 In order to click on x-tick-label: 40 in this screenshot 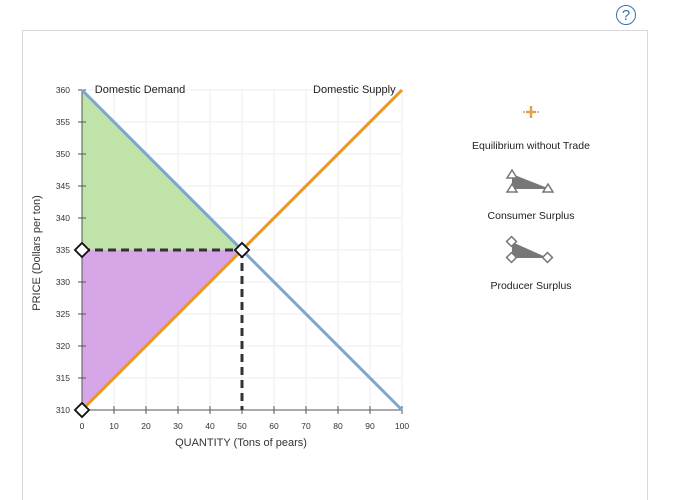, I will do `click(210, 426)`.